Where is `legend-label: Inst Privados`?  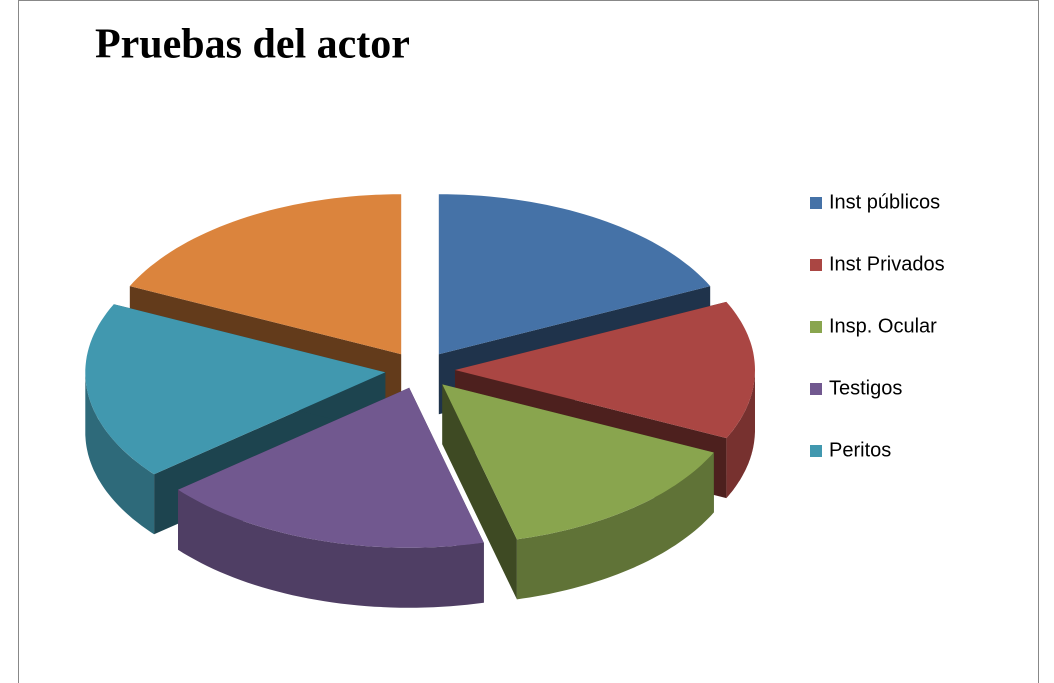 legend-label: Inst Privados is located at coordinates (887, 264).